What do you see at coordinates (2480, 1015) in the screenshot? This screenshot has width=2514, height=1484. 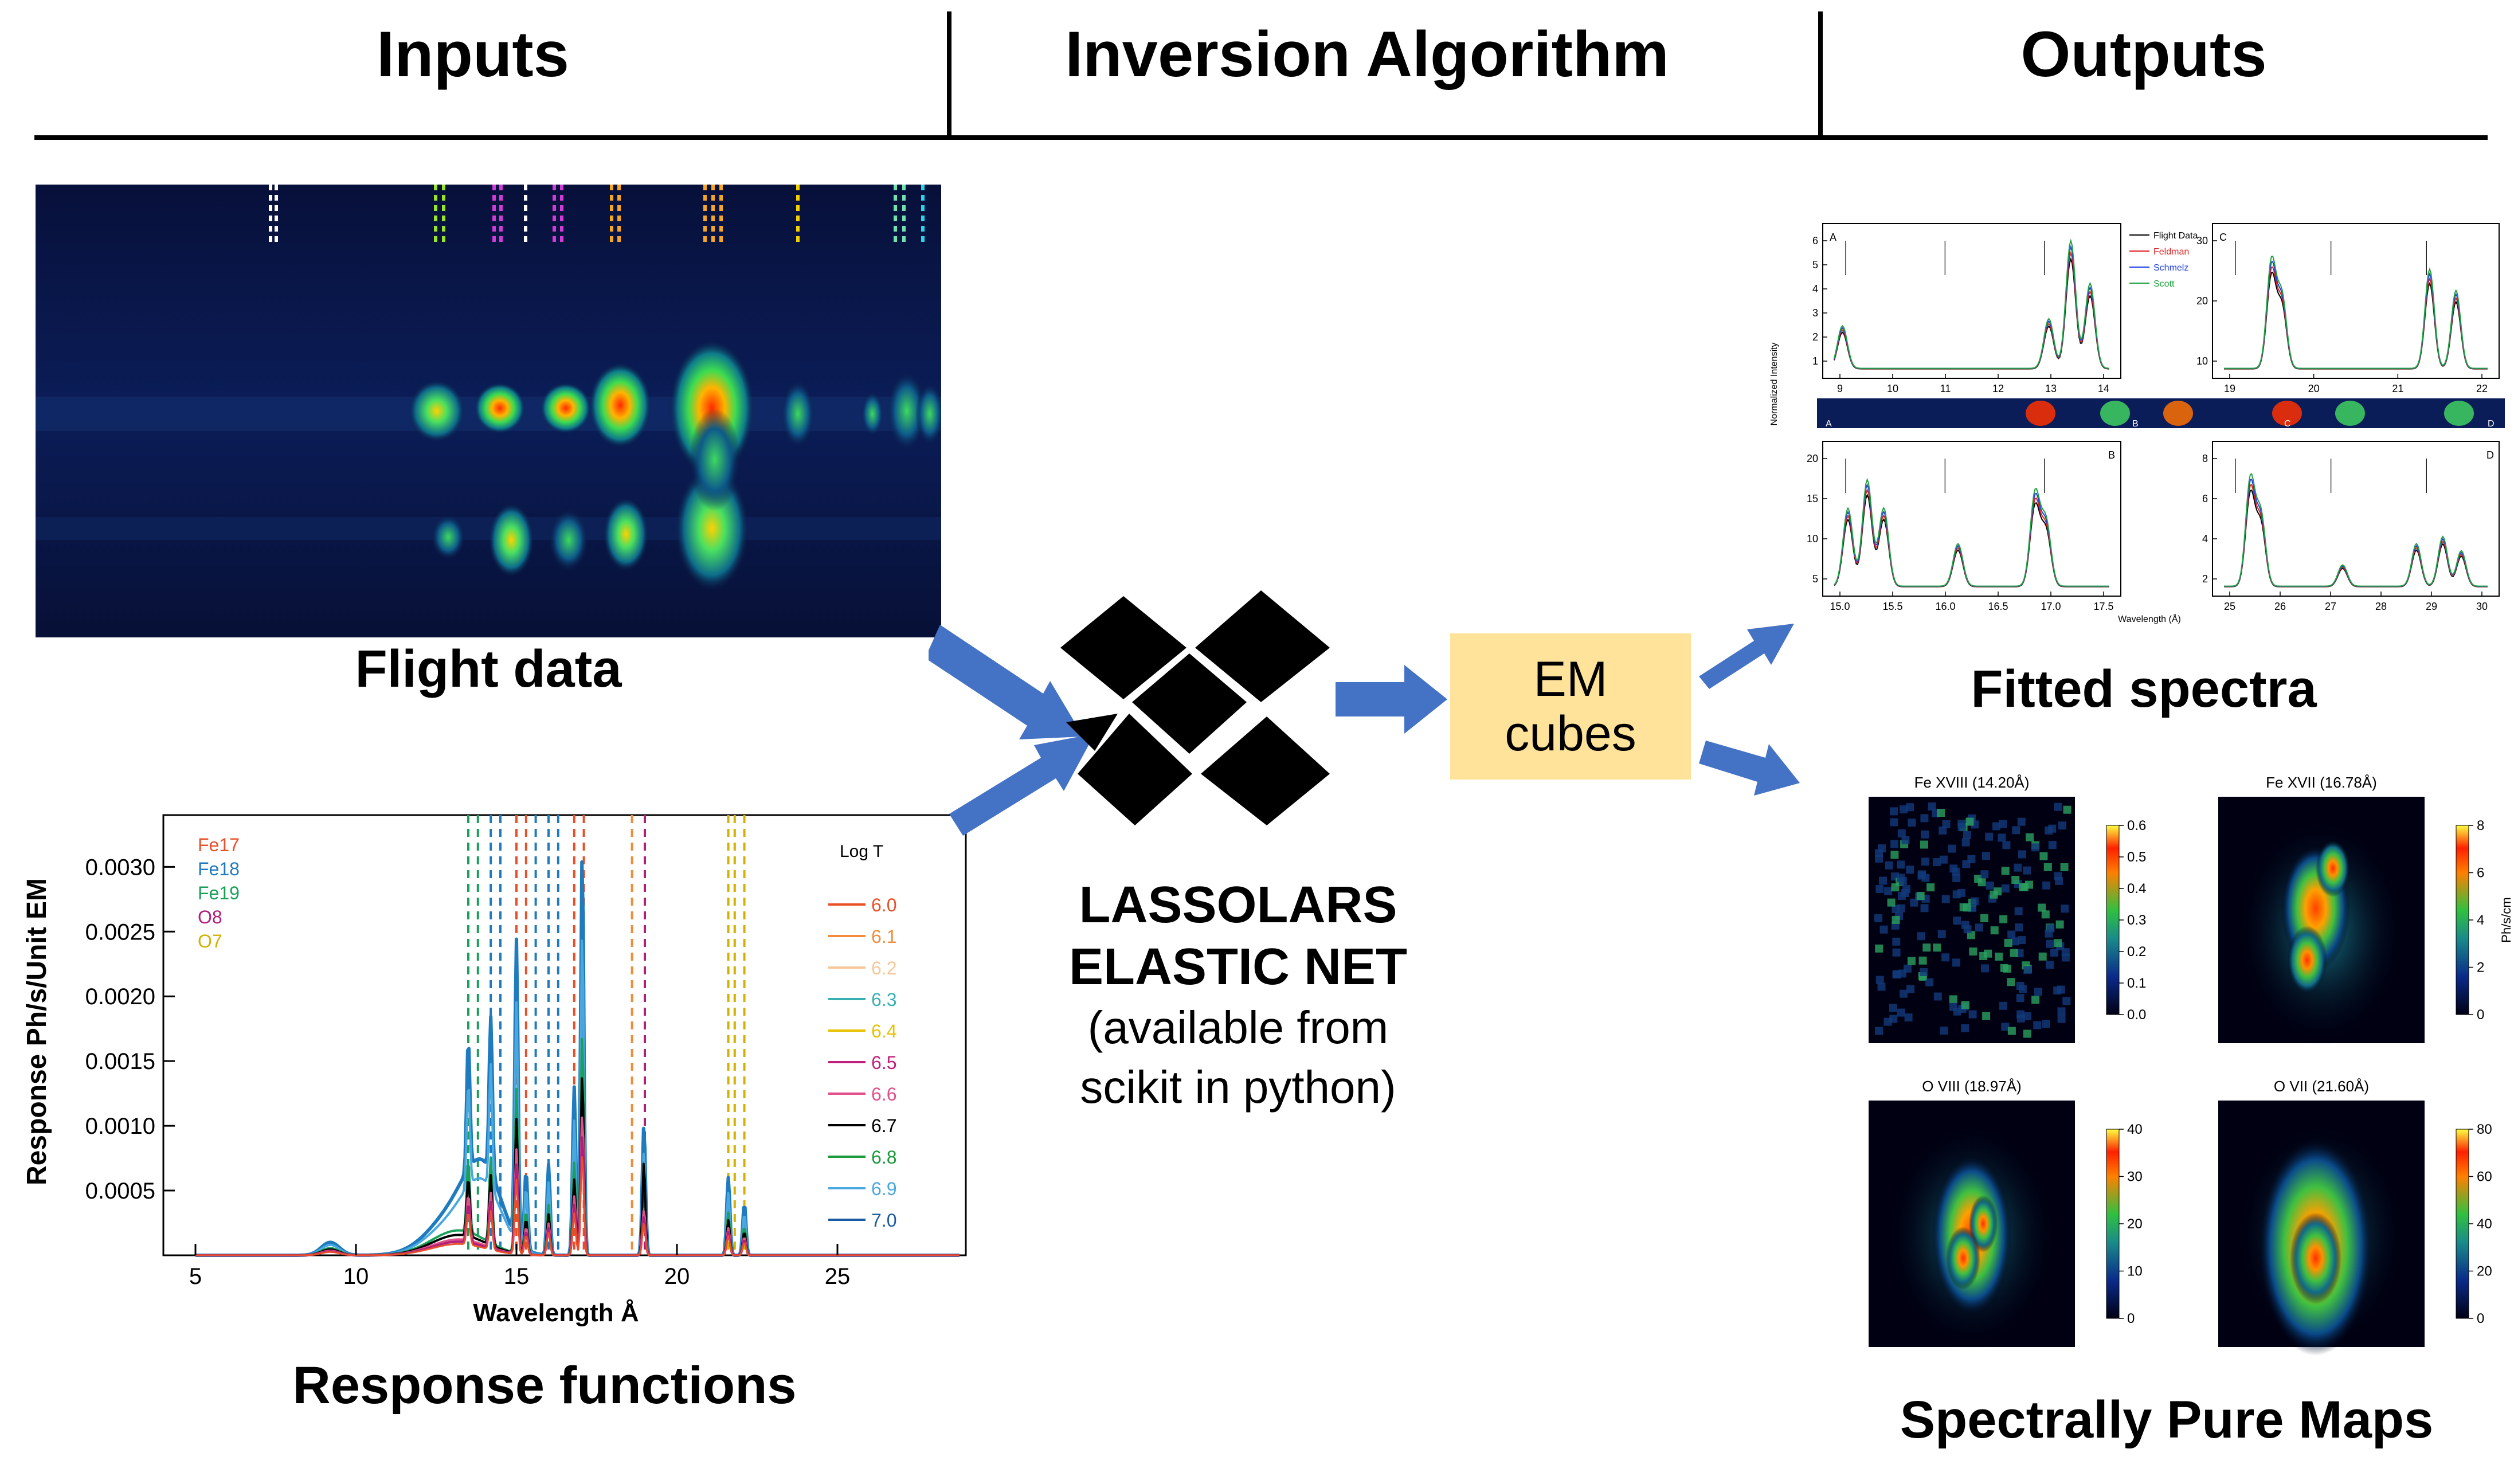 I see `spectral-map-colorbar-label: 0` at bounding box center [2480, 1015].